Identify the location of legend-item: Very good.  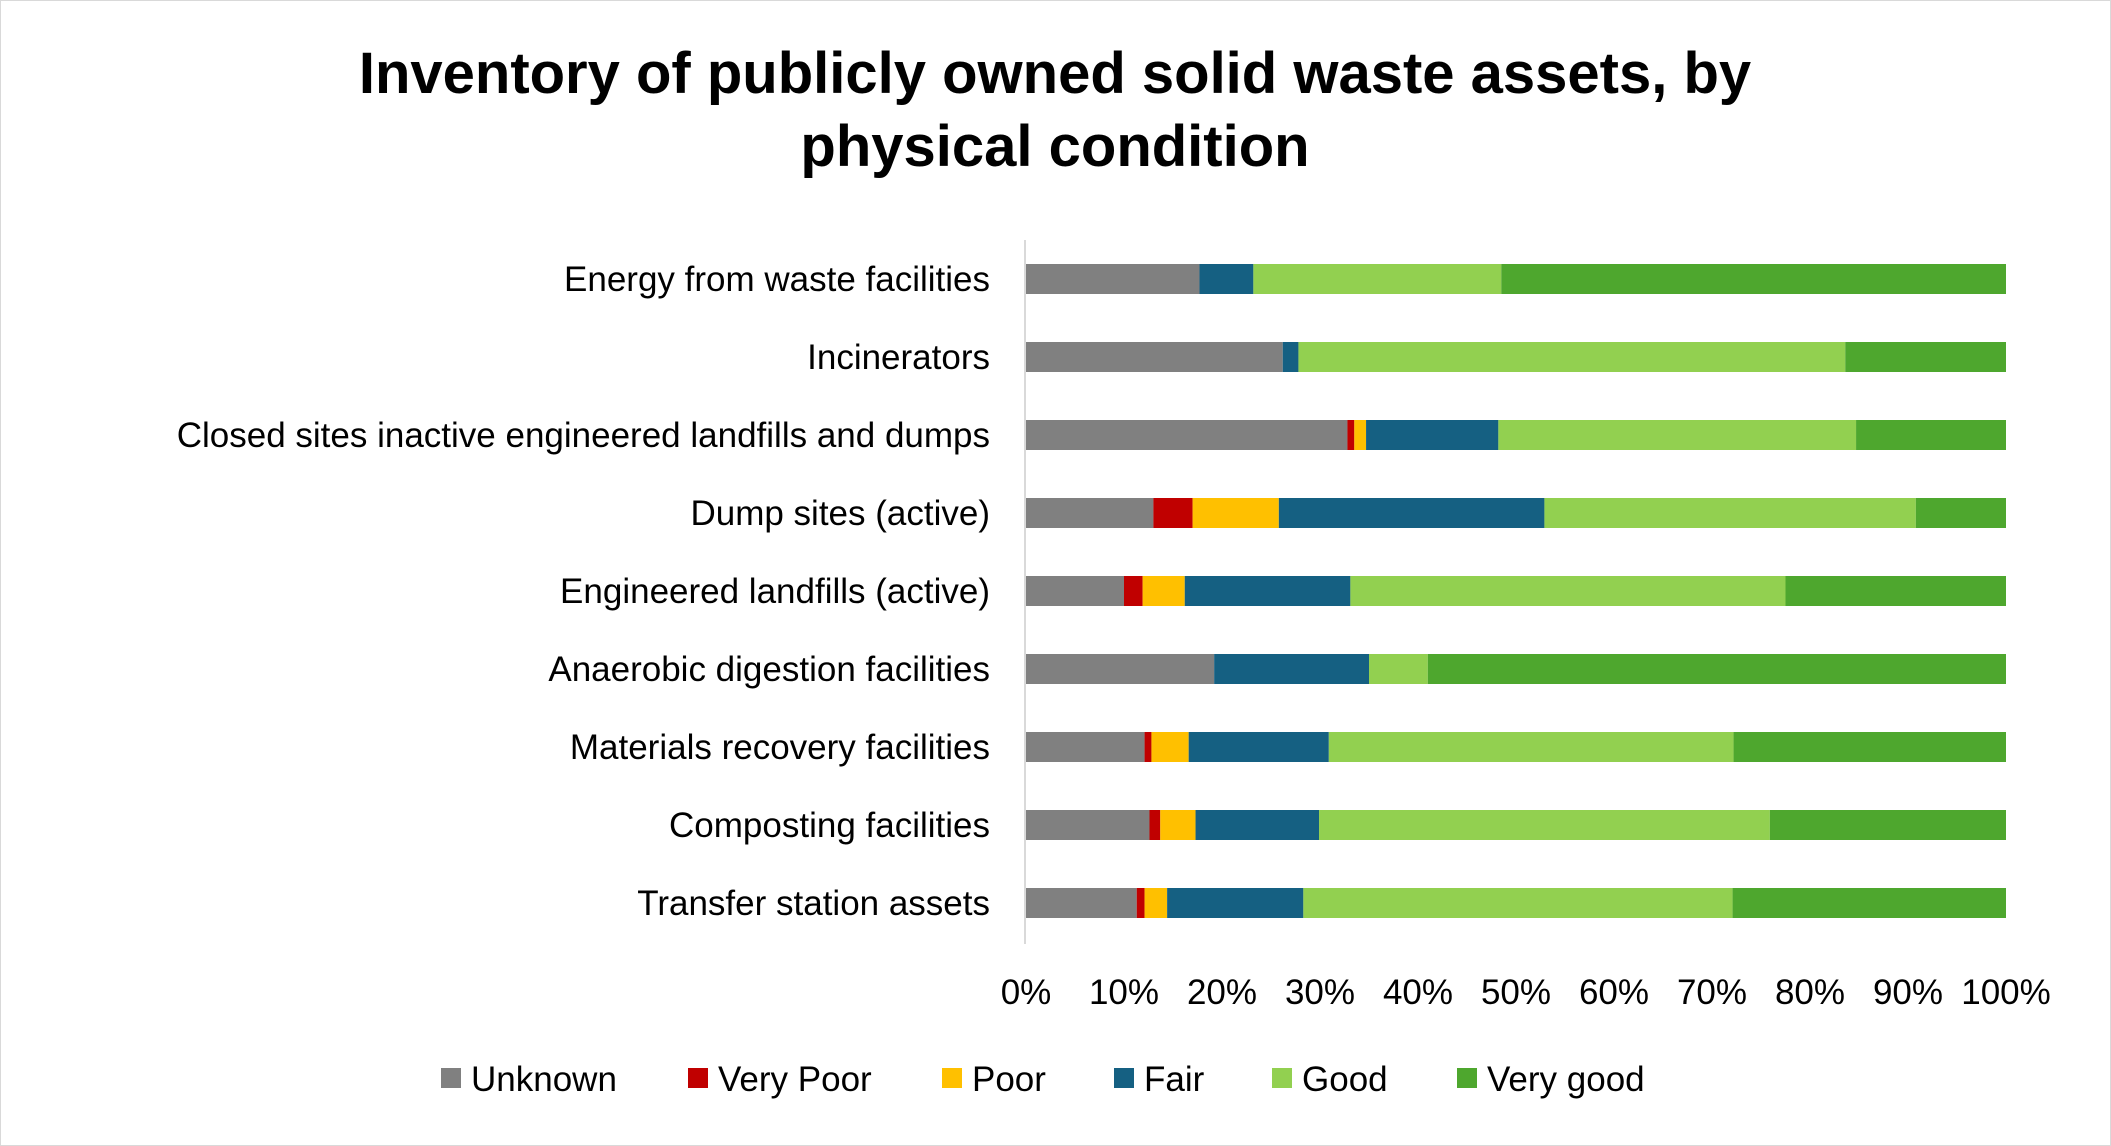
(1551, 1079).